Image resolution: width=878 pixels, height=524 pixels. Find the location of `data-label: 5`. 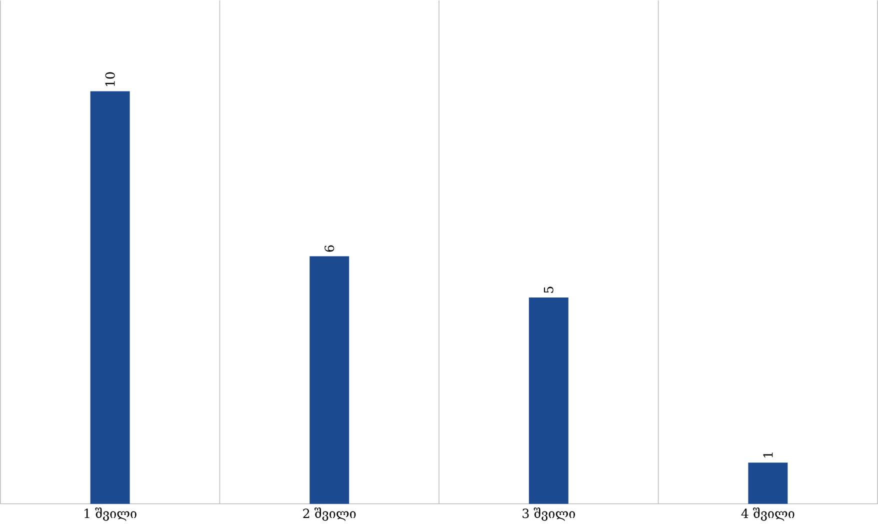

data-label: 5 is located at coordinates (549, 289).